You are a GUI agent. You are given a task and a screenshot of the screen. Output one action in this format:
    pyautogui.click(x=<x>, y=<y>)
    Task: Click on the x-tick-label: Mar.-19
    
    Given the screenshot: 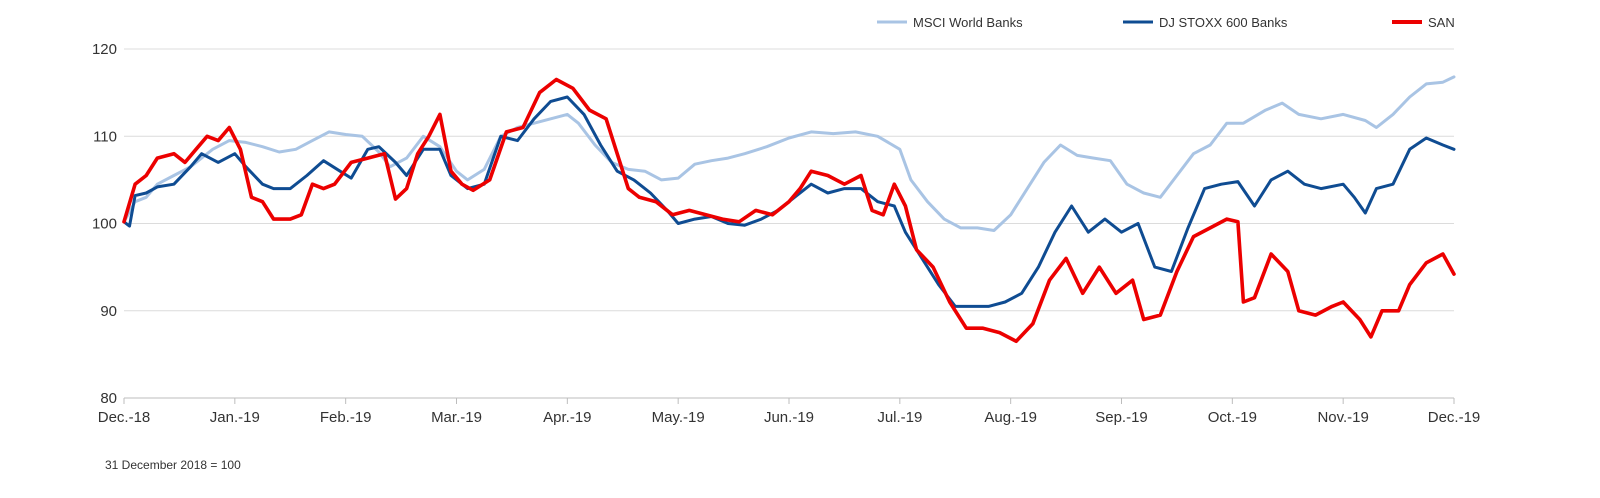 What is the action you would take?
    pyautogui.click(x=456, y=417)
    